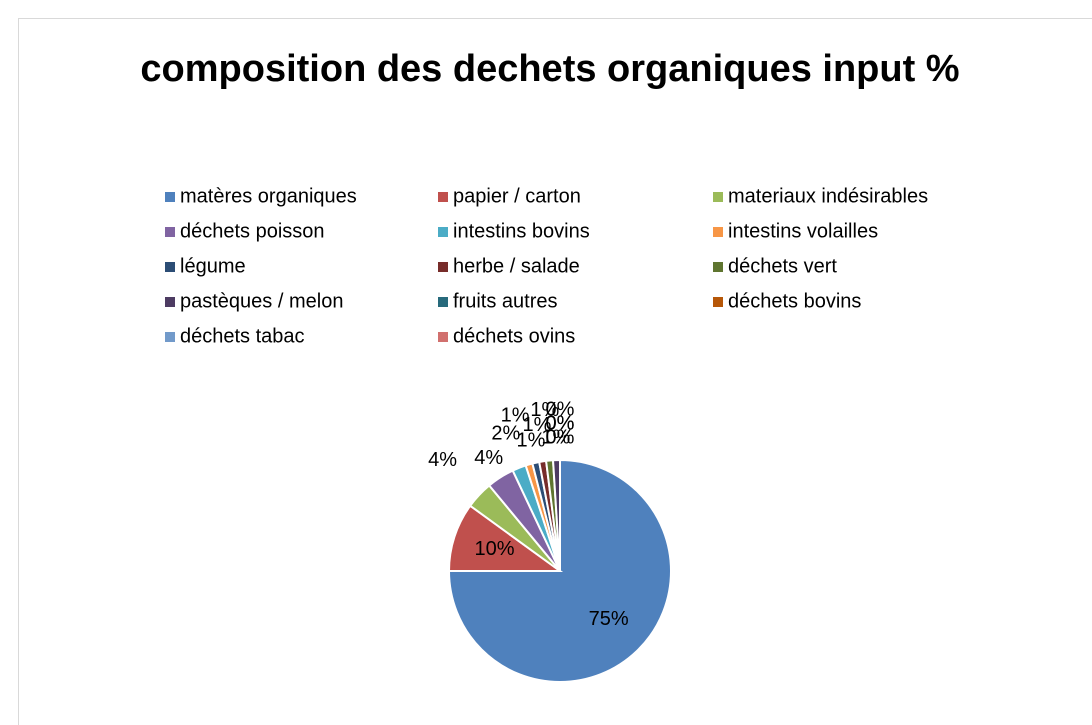  I want to click on legend-label: pastèques / melon, so click(261, 301).